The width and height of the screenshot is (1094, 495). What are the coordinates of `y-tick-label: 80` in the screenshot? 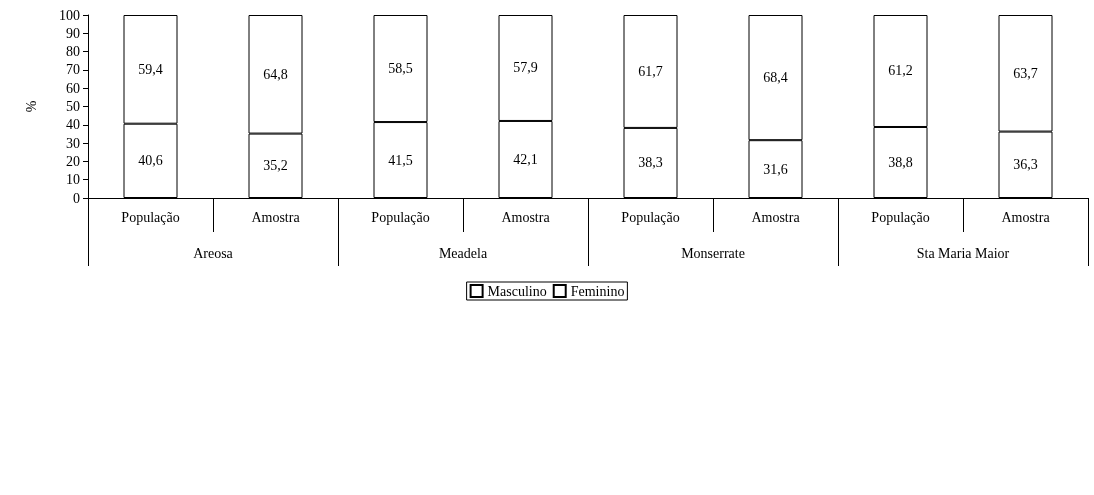 It's located at (73, 52).